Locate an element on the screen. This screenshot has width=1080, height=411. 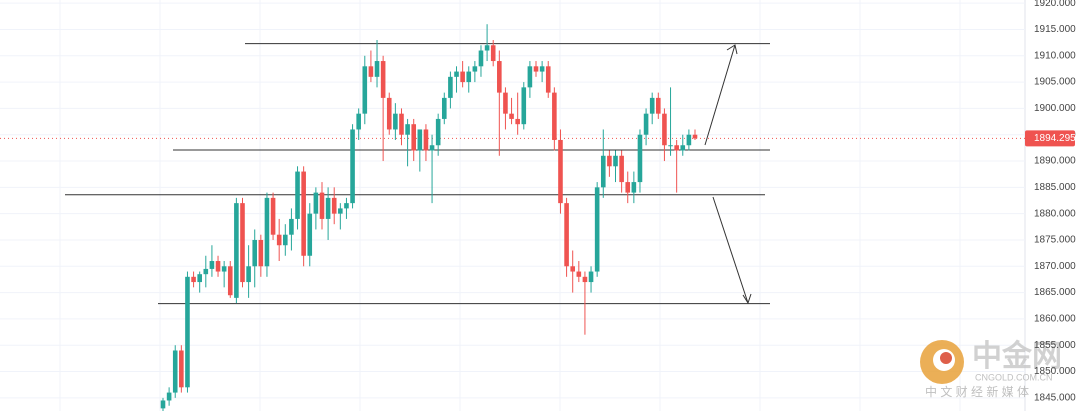
y-tick-label: 1870.000 is located at coordinates (1055, 266).